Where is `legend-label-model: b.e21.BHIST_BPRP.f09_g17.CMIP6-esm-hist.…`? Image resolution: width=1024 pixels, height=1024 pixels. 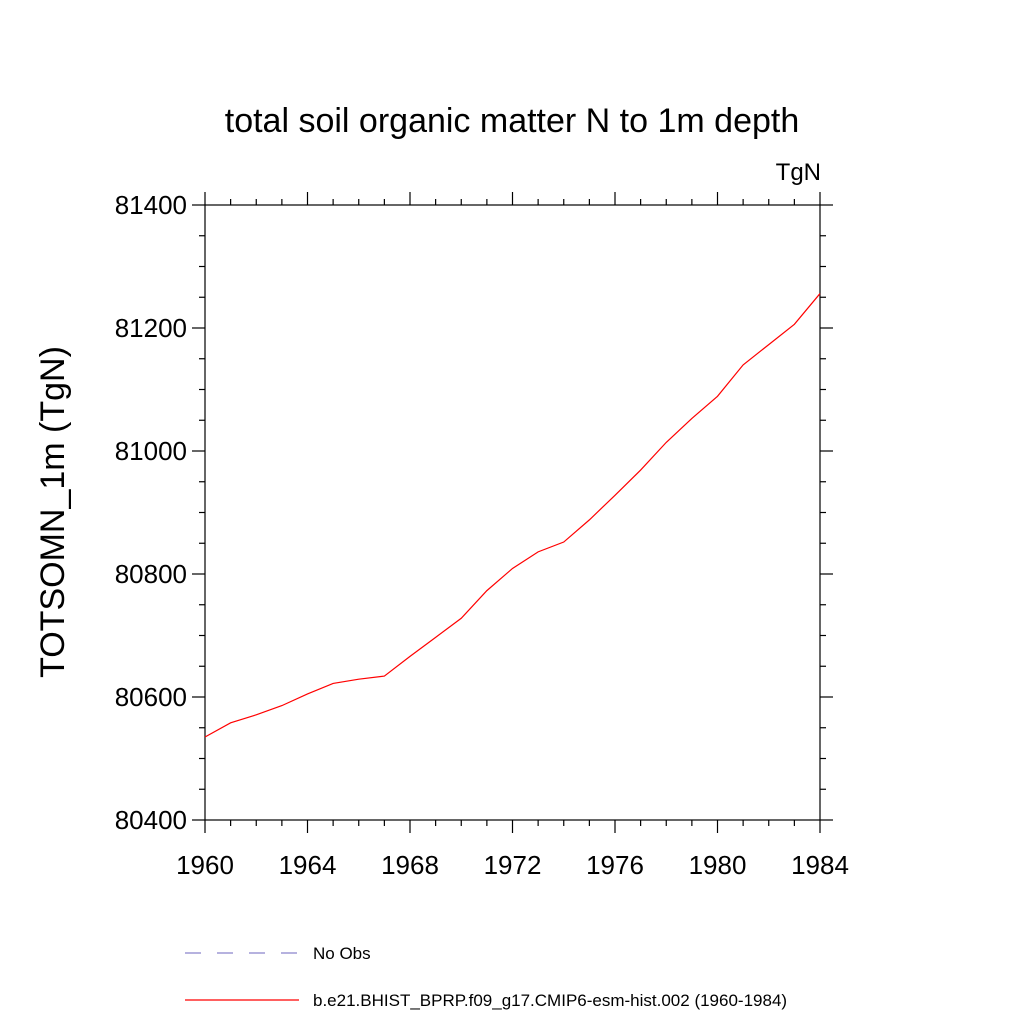
legend-label-model: b.e21.BHIST_BPRP.f09_g17.CMIP6-esm-hist.… is located at coordinates (550, 1000).